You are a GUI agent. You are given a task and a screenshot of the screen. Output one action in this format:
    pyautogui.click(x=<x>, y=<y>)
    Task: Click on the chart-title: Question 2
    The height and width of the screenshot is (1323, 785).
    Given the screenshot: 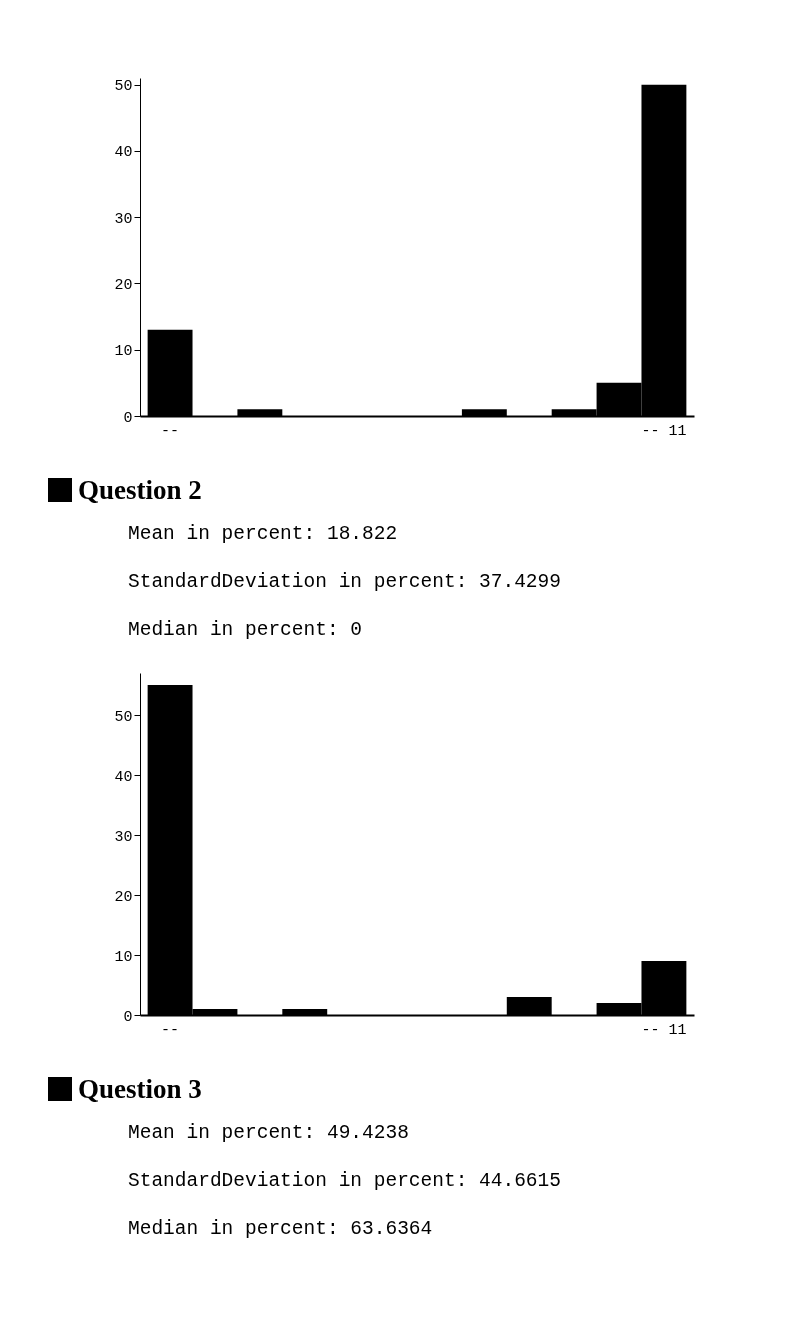 What is the action you would take?
    pyautogui.click(x=140, y=490)
    